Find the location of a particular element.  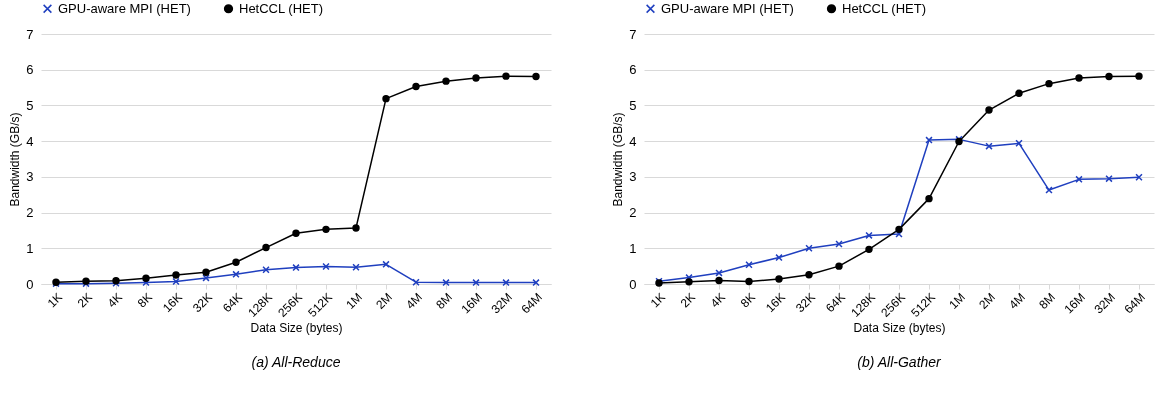

text: (a) All-Reduce is located at coordinates (296, 361).